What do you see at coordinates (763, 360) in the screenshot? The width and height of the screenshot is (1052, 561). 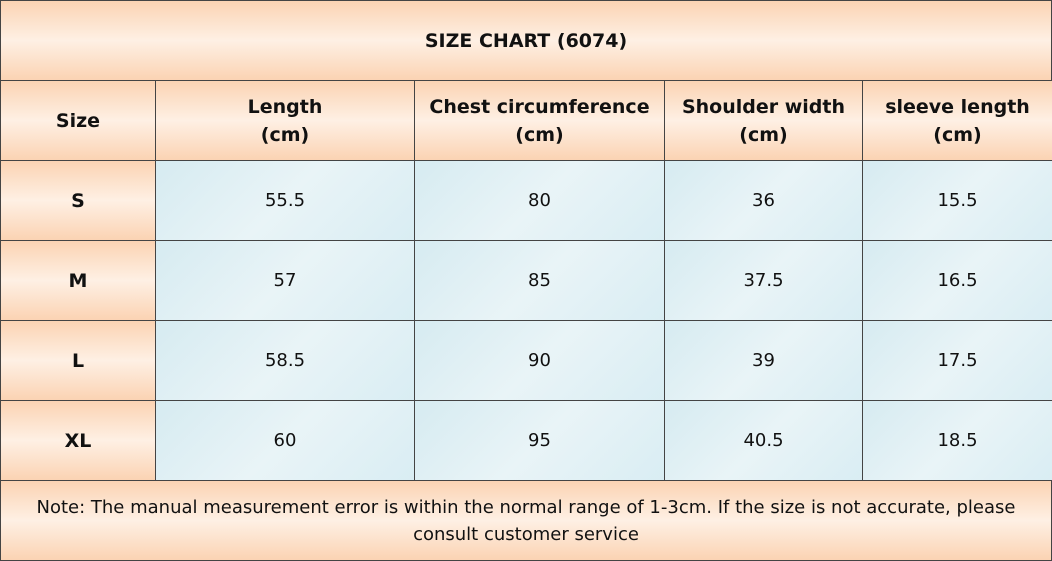 I see `value-cell: 39` at bounding box center [763, 360].